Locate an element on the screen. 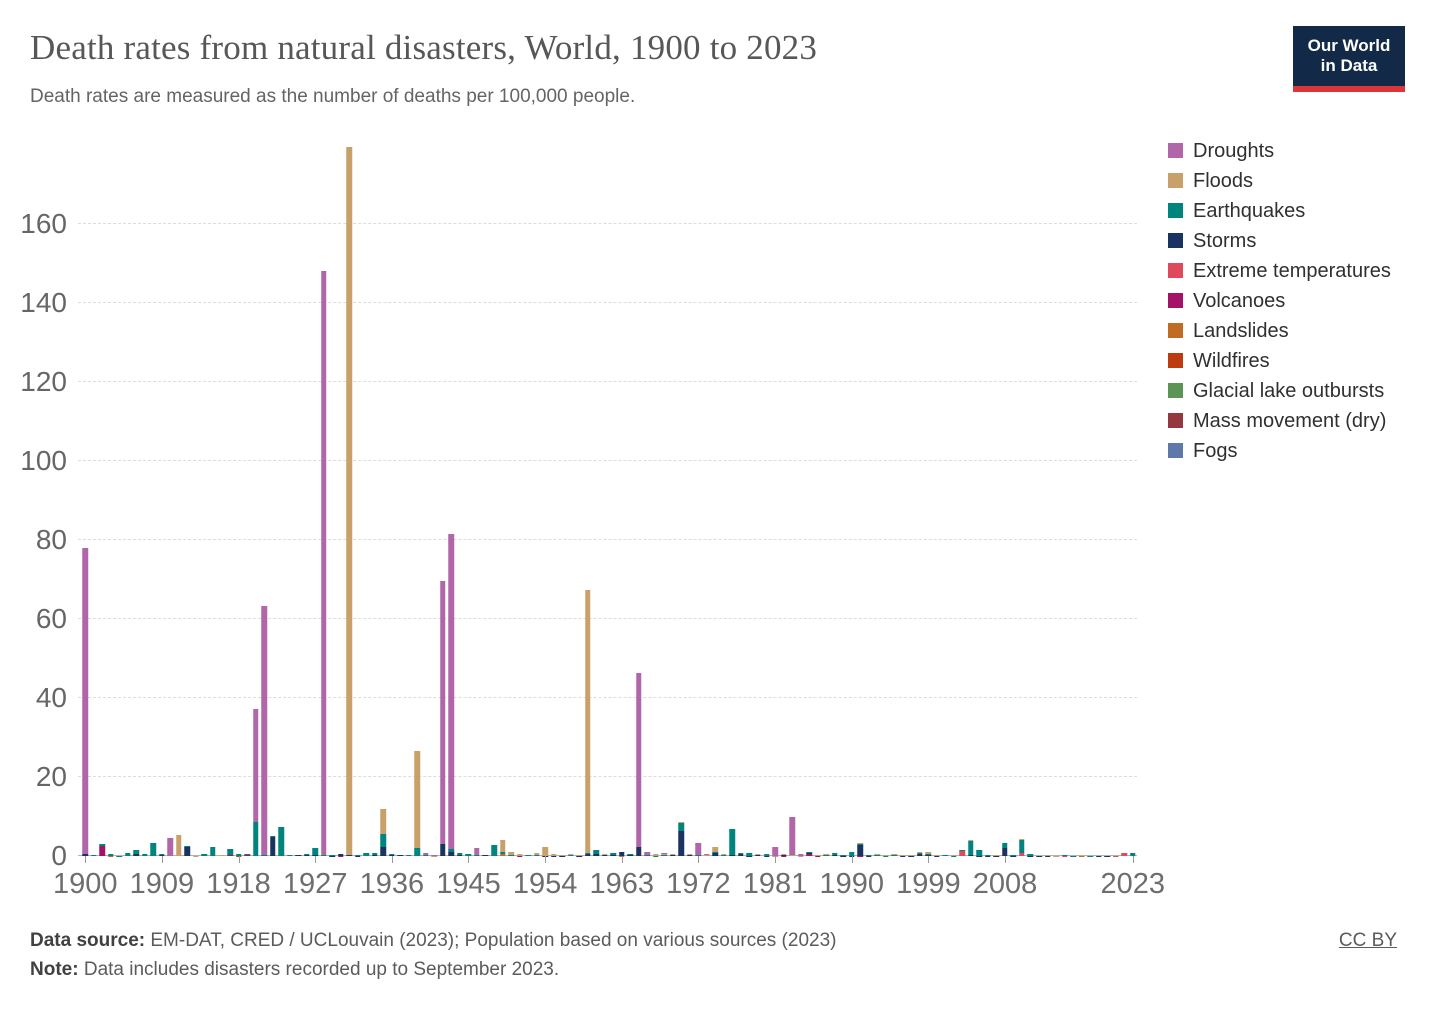  bar-1945 is located at coordinates (468, 854).